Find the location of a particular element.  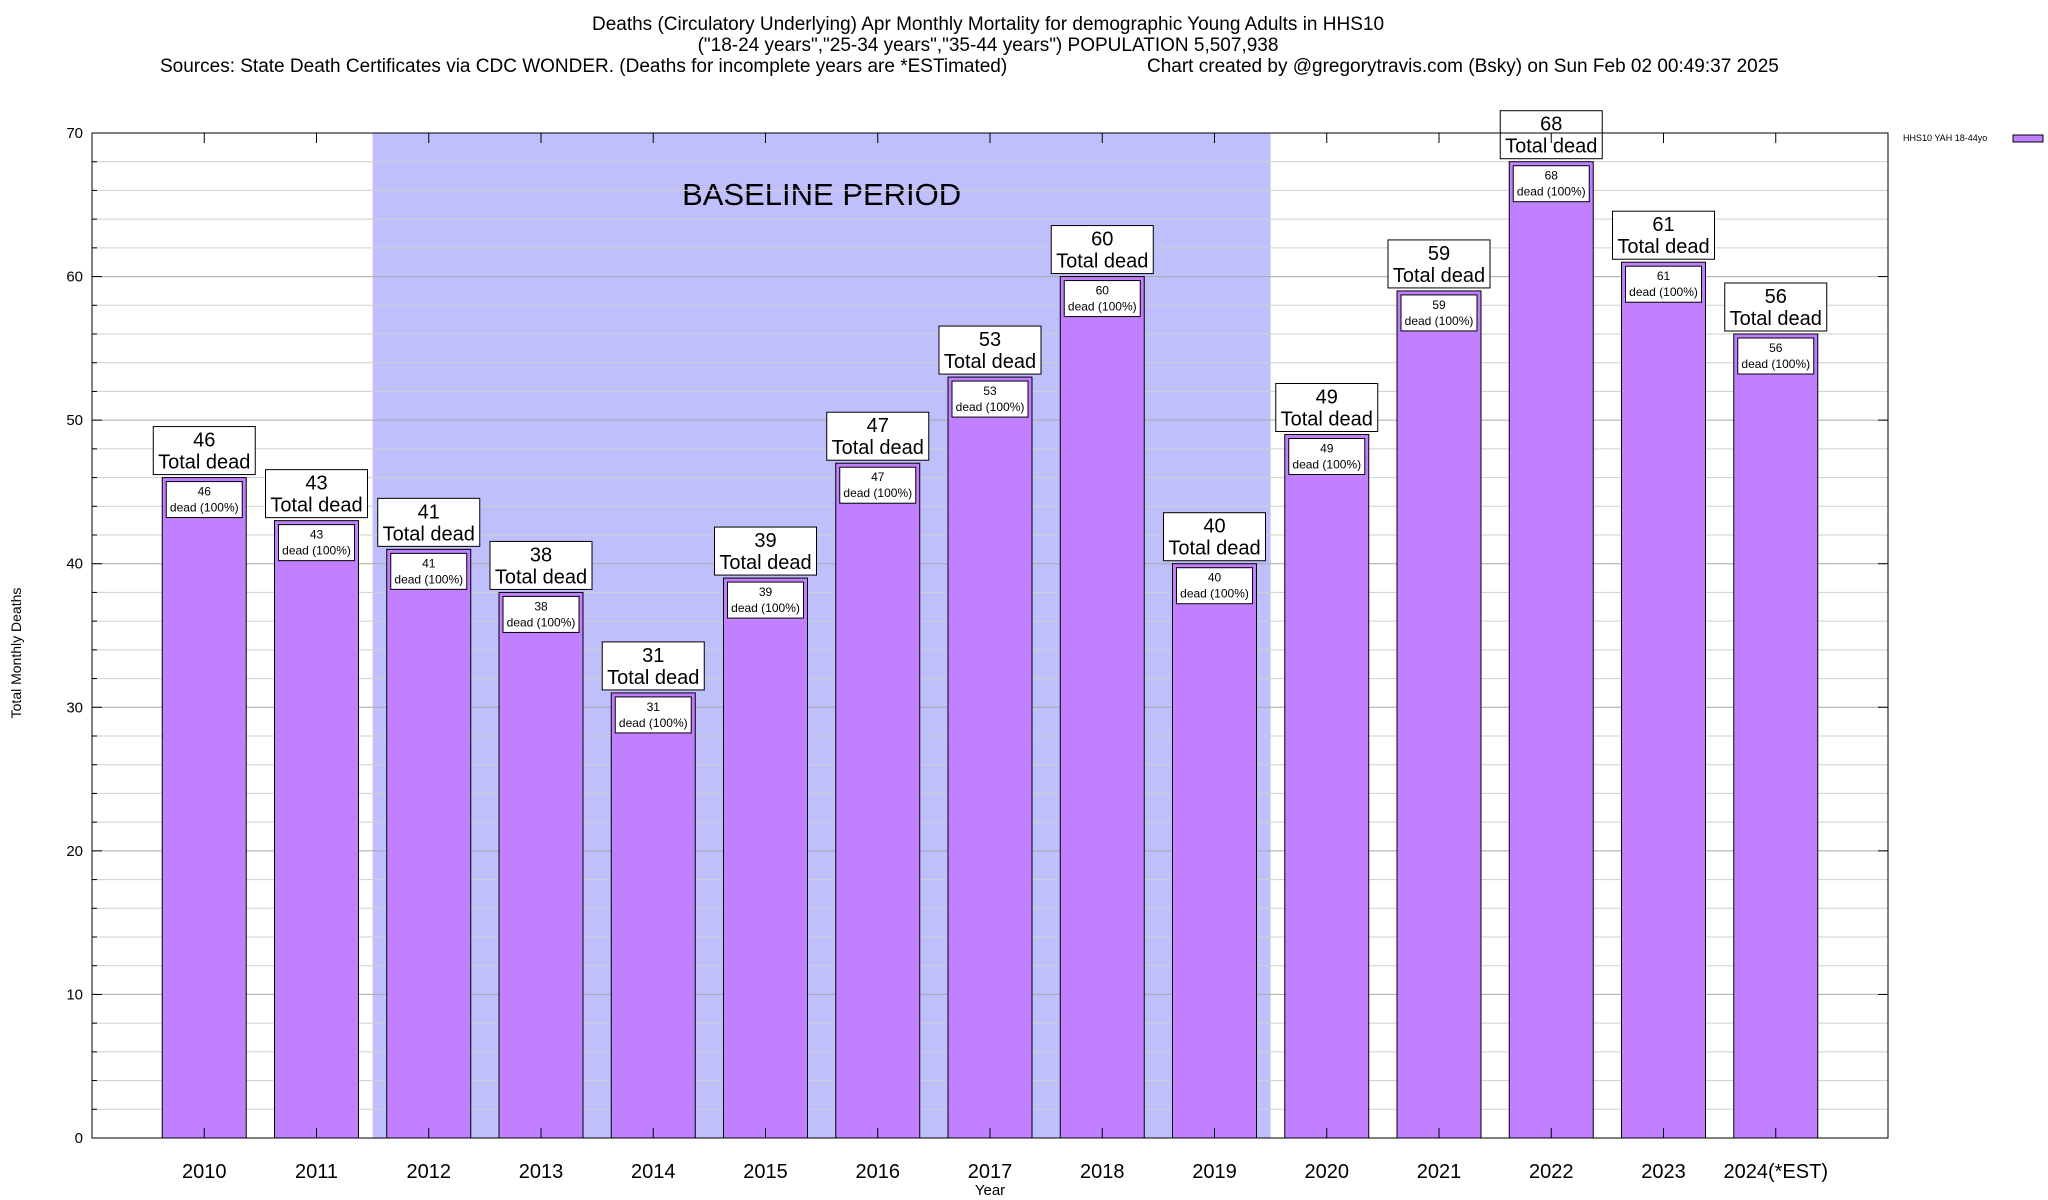

bar-inner-value-label: 61 is located at coordinates (1664, 276).